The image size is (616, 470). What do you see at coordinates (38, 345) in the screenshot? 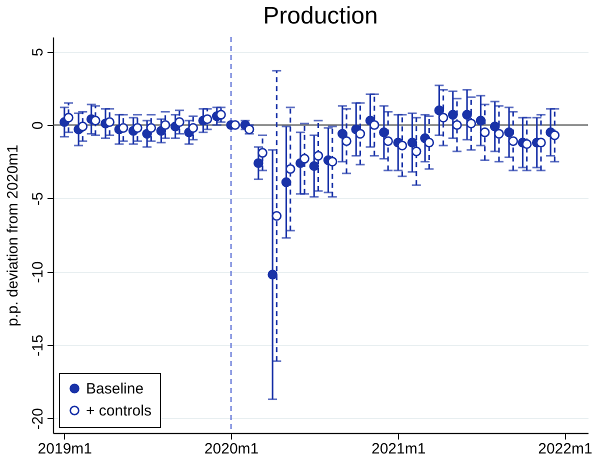
I see `y-tick-label: -15` at bounding box center [38, 345].